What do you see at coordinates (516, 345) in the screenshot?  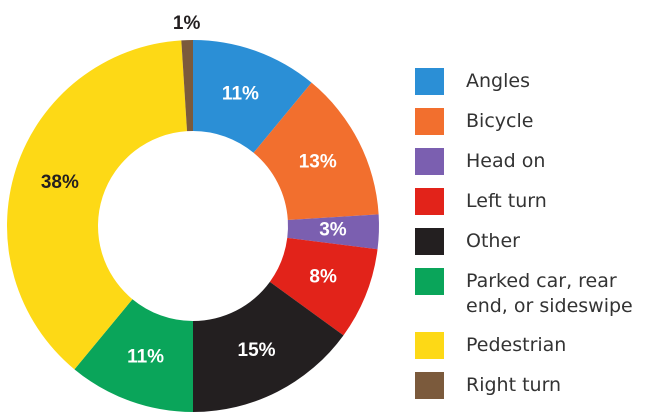 I see `legend-label: Pedestrian` at bounding box center [516, 345].